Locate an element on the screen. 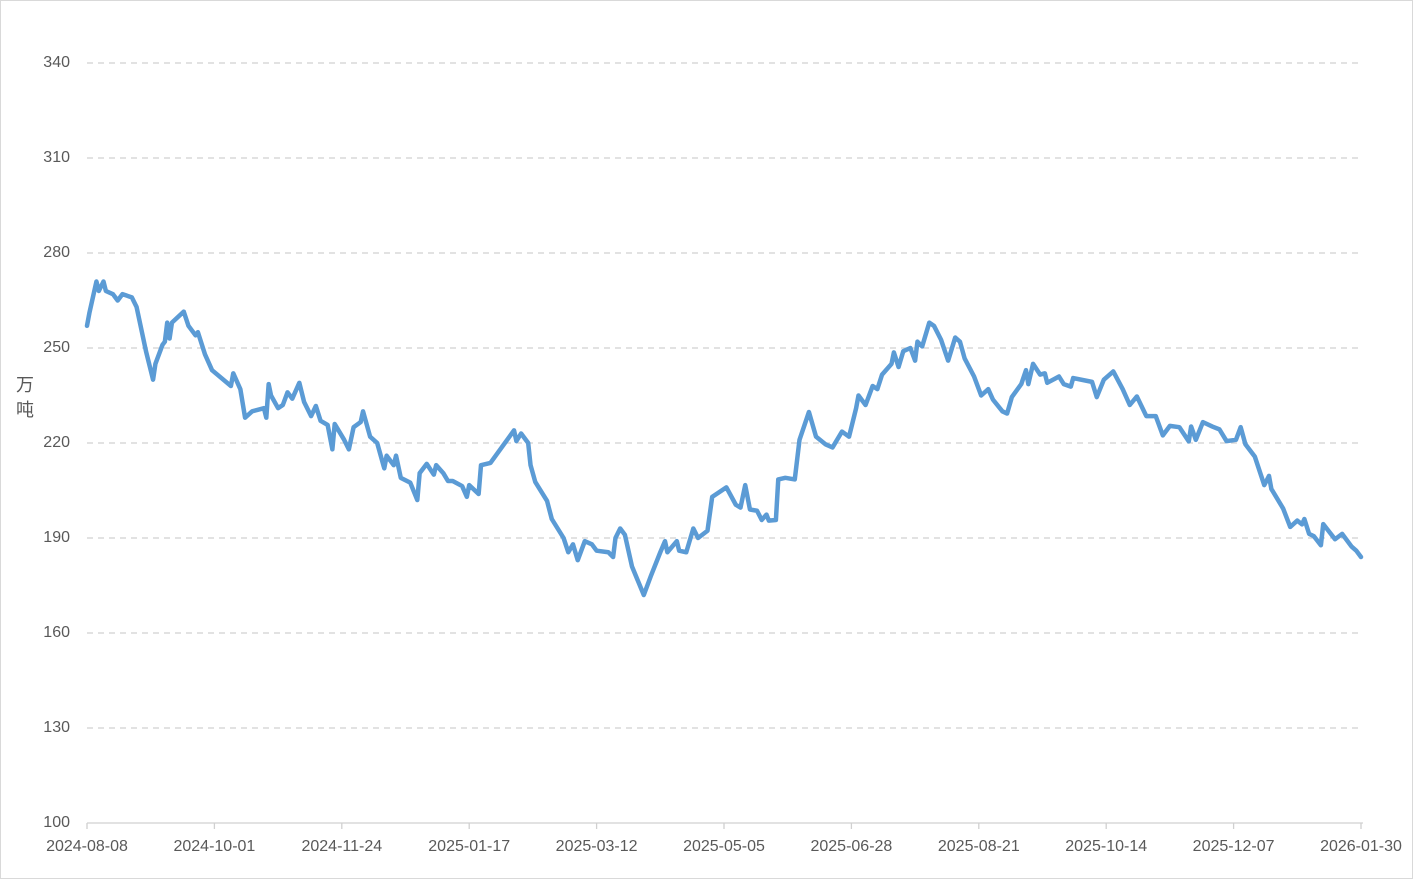 Image resolution: width=1413 pixels, height=879 pixels. x-tick-label: 2025-05-05 is located at coordinates (724, 846).